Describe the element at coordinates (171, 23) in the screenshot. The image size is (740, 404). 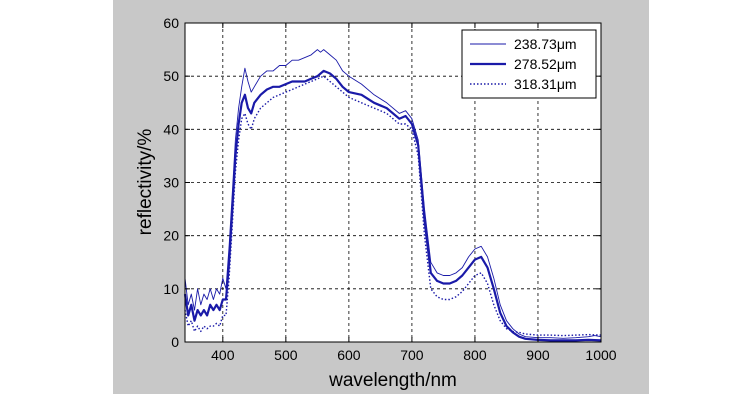
I see `y-tick-label: 60` at that location.